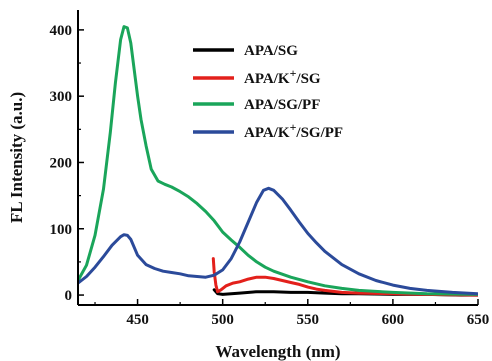 The image size is (492, 361). What do you see at coordinates (271, 51) in the screenshot?
I see `legend-label-1: APA/SG` at bounding box center [271, 51].